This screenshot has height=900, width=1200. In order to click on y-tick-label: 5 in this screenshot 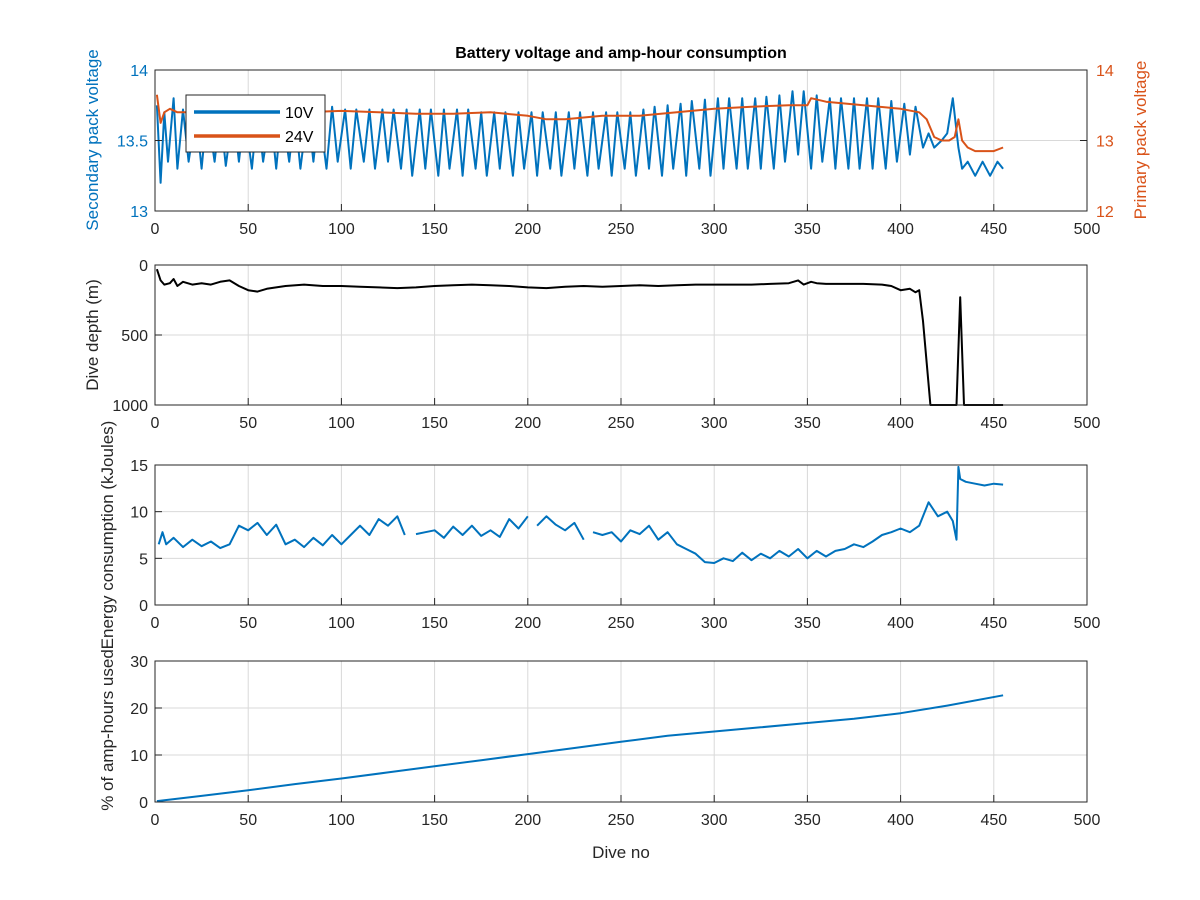, I will do `click(143, 559)`.